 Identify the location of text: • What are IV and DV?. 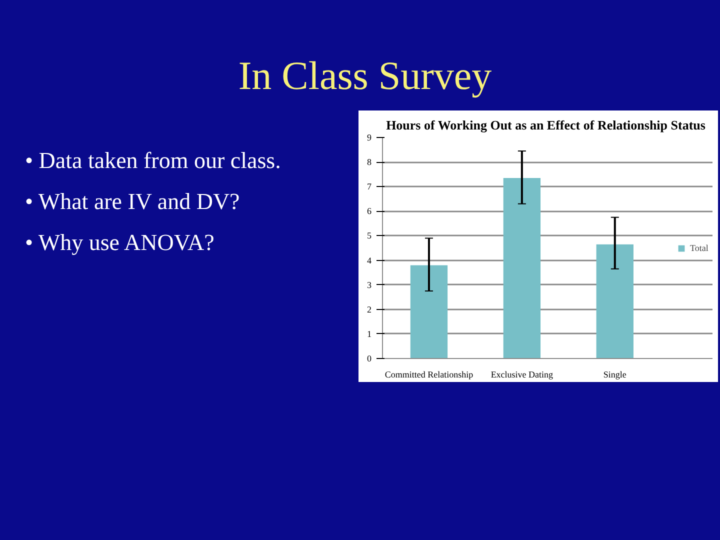
(133, 202).